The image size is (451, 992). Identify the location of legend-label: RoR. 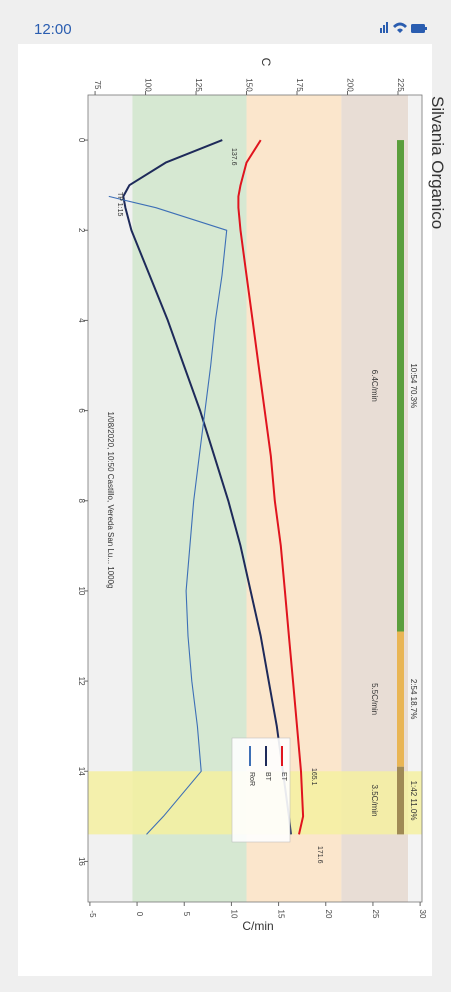
(251, 779).